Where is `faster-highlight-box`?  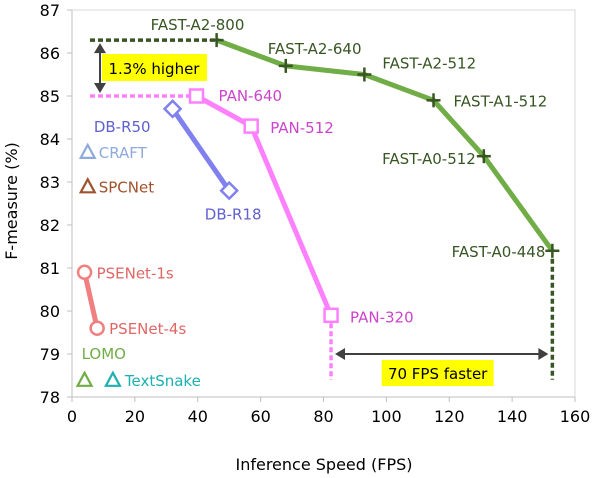
faster-highlight-box is located at coordinates (437, 373).